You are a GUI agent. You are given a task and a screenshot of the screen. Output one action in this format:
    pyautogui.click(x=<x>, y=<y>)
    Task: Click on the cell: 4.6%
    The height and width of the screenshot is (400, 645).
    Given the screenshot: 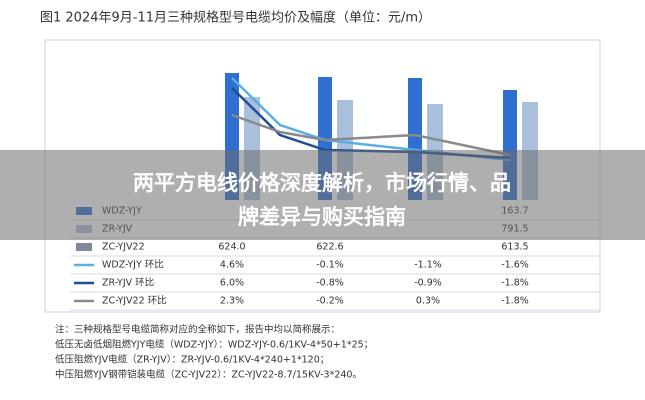 What is the action you would take?
    pyautogui.click(x=232, y=265)
    